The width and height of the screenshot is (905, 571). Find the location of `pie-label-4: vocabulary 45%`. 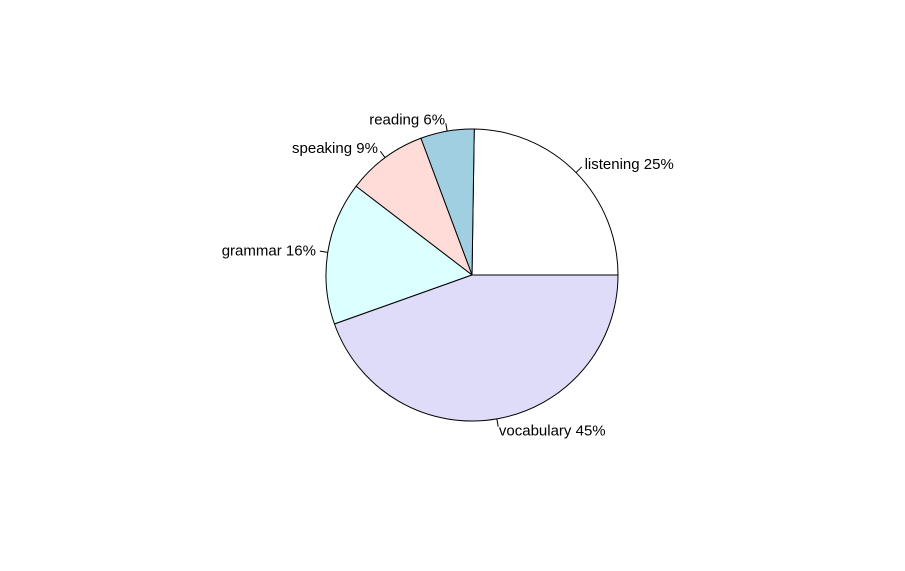

pie-label-4: vocabulary 45% is located at coordinates (552, 431).